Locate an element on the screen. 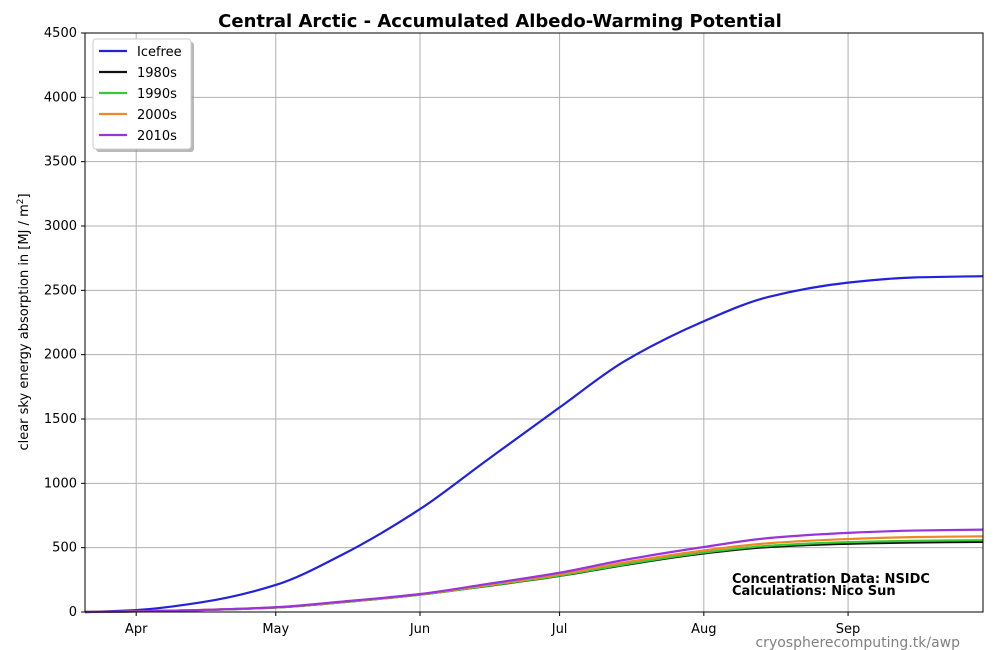  series-line-2010s is located at coordinates (534, 571).